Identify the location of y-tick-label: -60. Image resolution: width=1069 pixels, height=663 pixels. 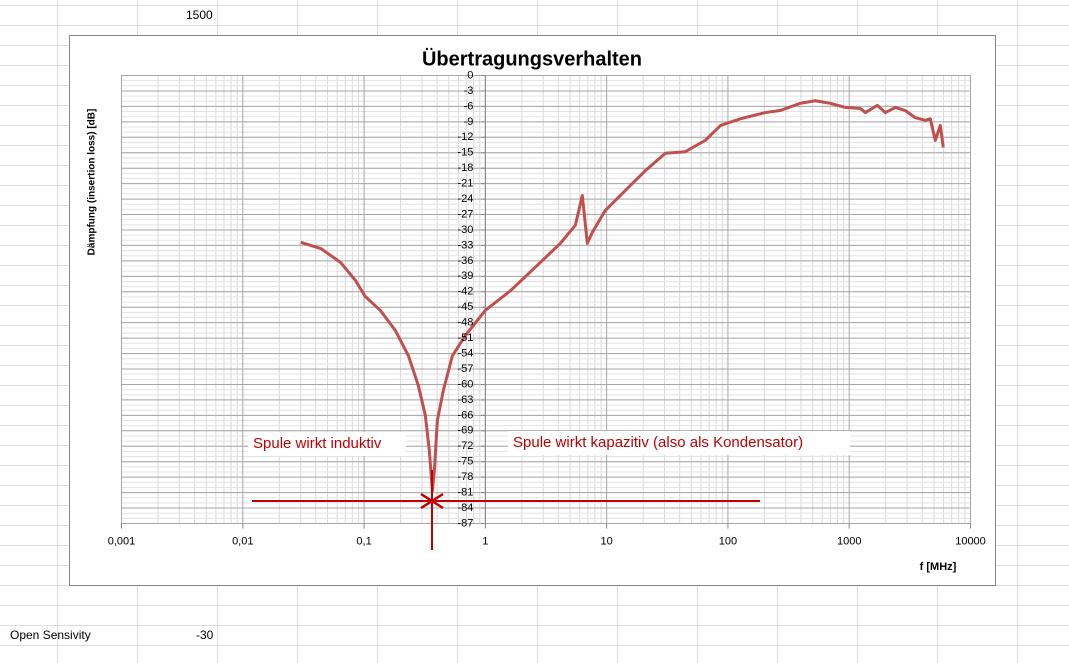
(465, 384).